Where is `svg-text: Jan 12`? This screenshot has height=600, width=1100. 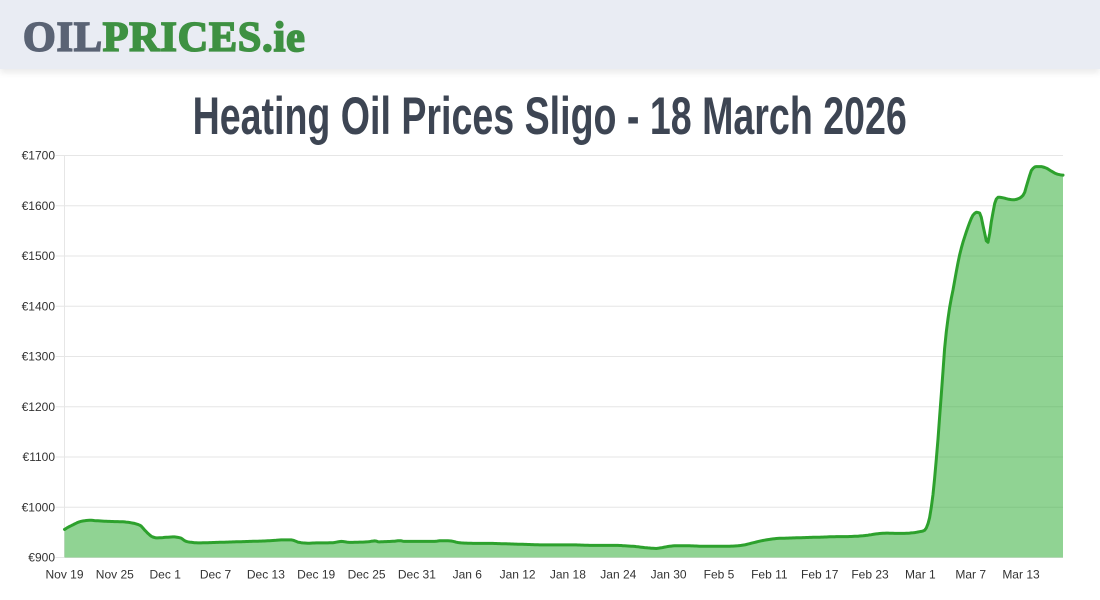 svg-text: Jan 12 is located at coordinates (518, 575).